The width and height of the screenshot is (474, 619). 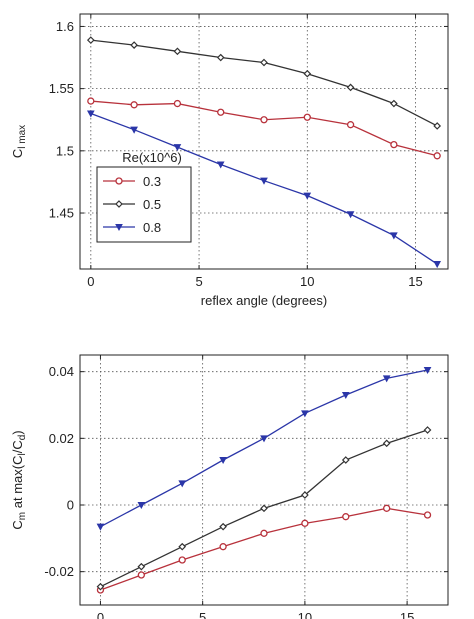 What do you see at coordinates (61, 438) in the screenshot?
I see `y-tick-label: 0.02` at bounding box center [61, 438].